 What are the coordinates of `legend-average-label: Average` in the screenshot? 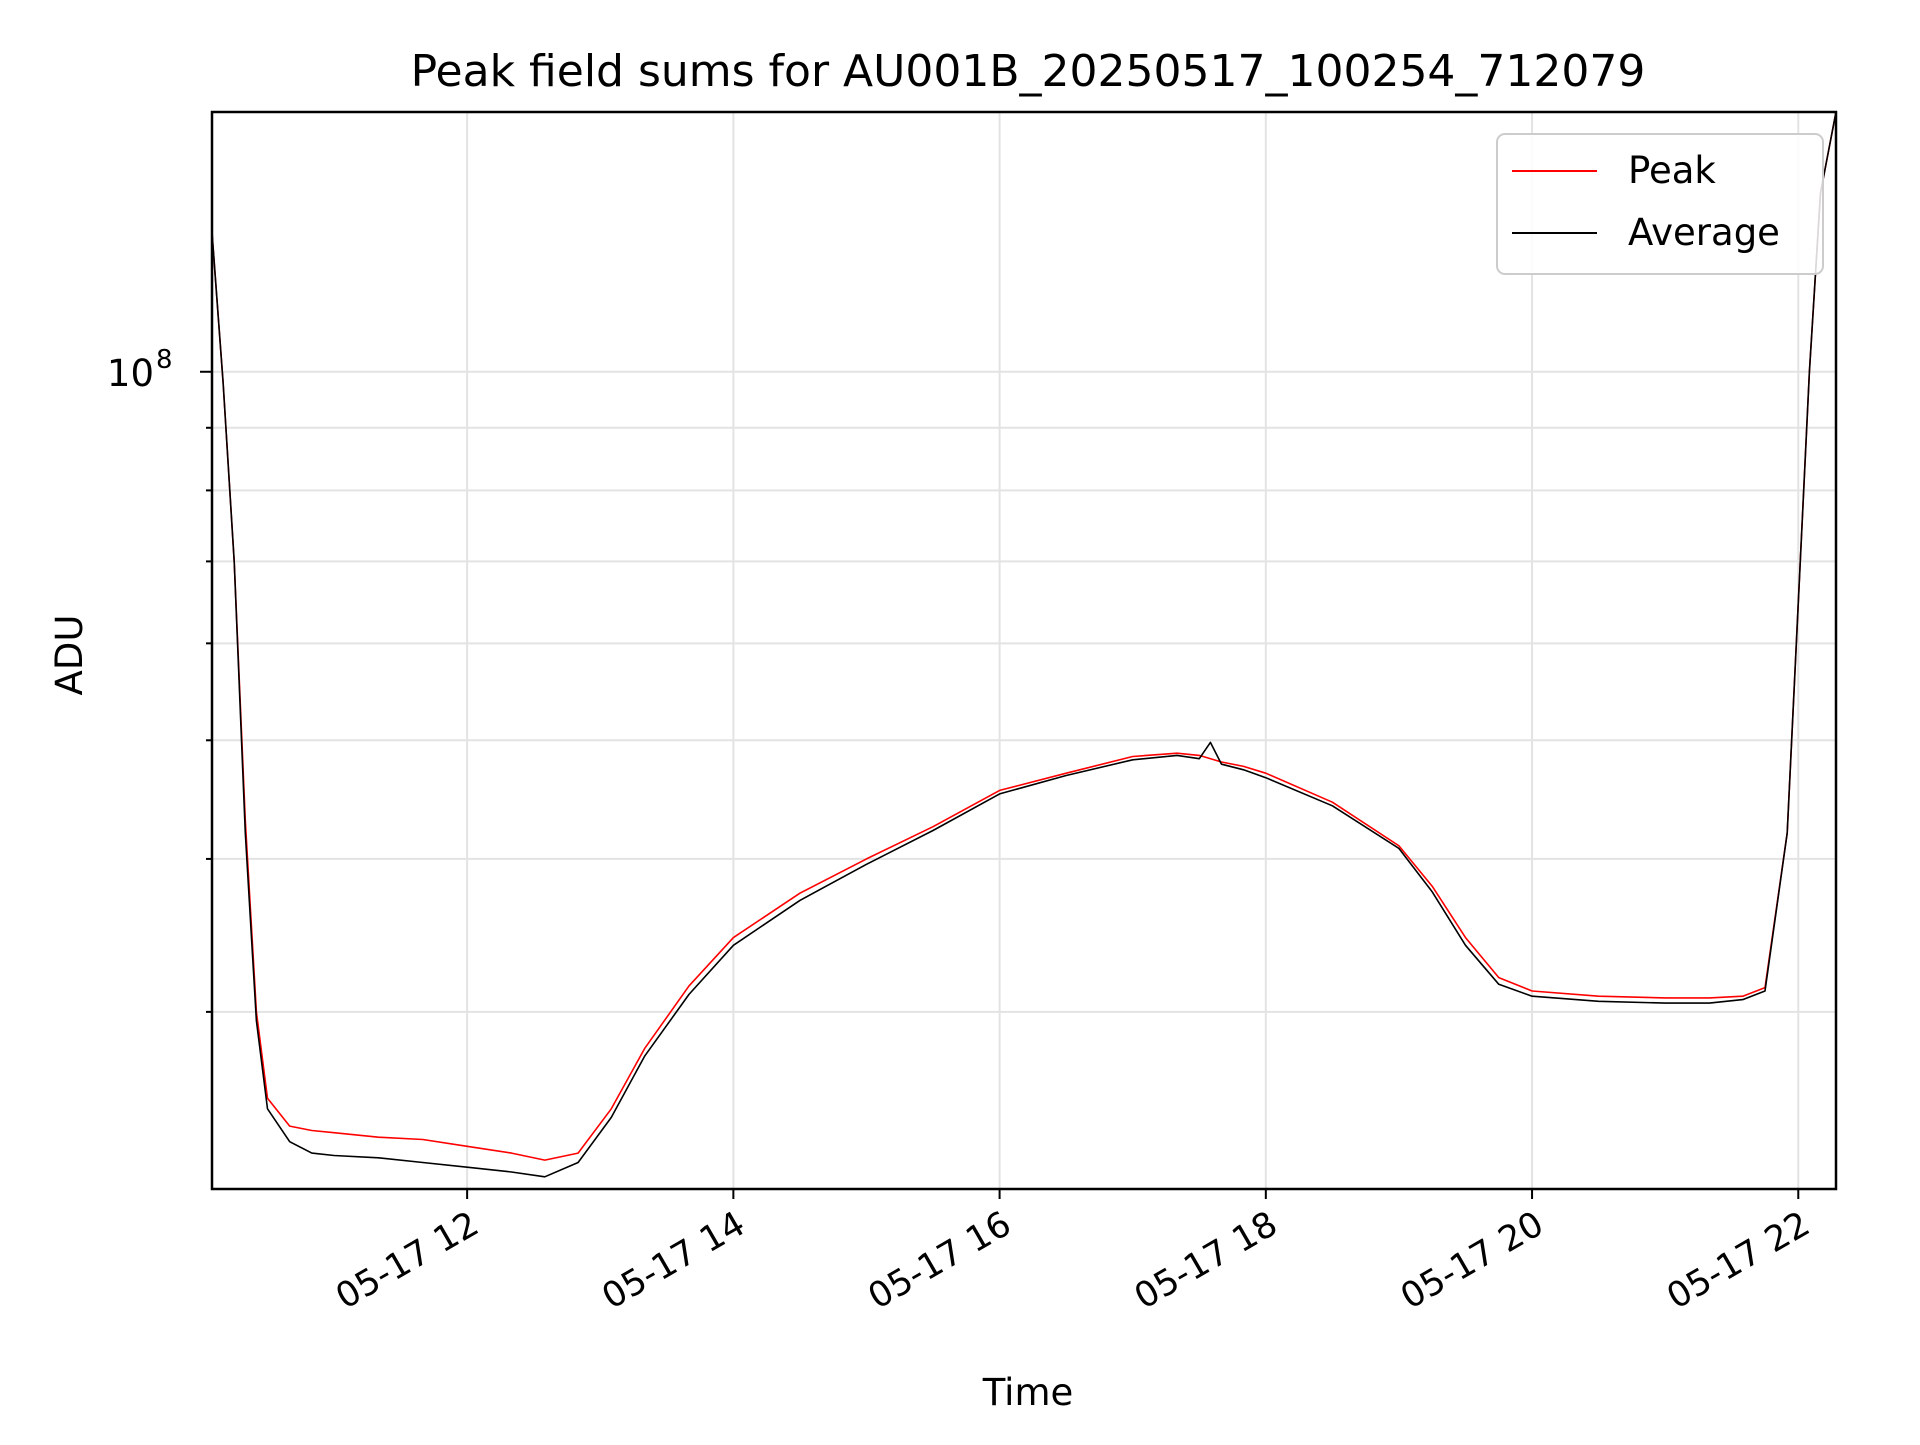 It's located at (1704, 232).